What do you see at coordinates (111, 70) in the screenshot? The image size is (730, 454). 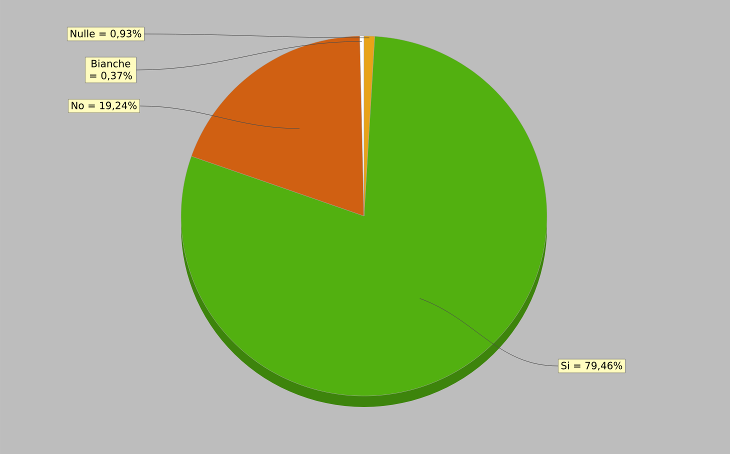 I see `slice-label: Bianche = 0,37%` at bounding box center [111, 70].